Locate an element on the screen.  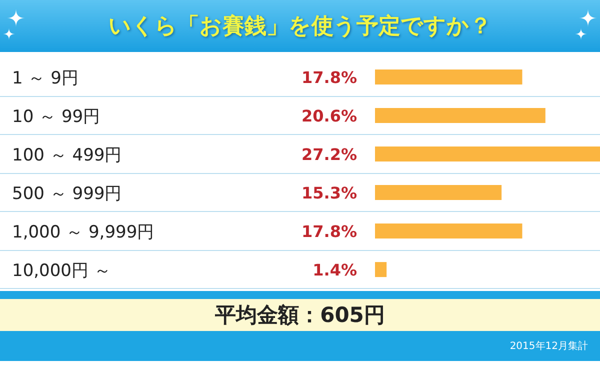
y-tick-label: 1 ～ 9円 is located at coordinates (45, 78).